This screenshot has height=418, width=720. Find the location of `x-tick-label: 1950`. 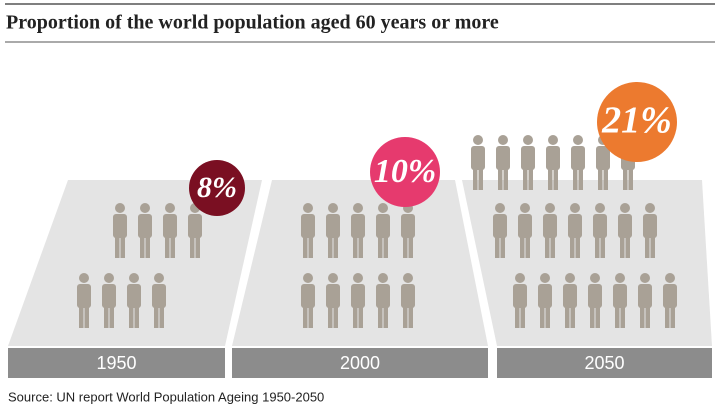

x-tick-label: 1950 is located at coordinates (116, 363).